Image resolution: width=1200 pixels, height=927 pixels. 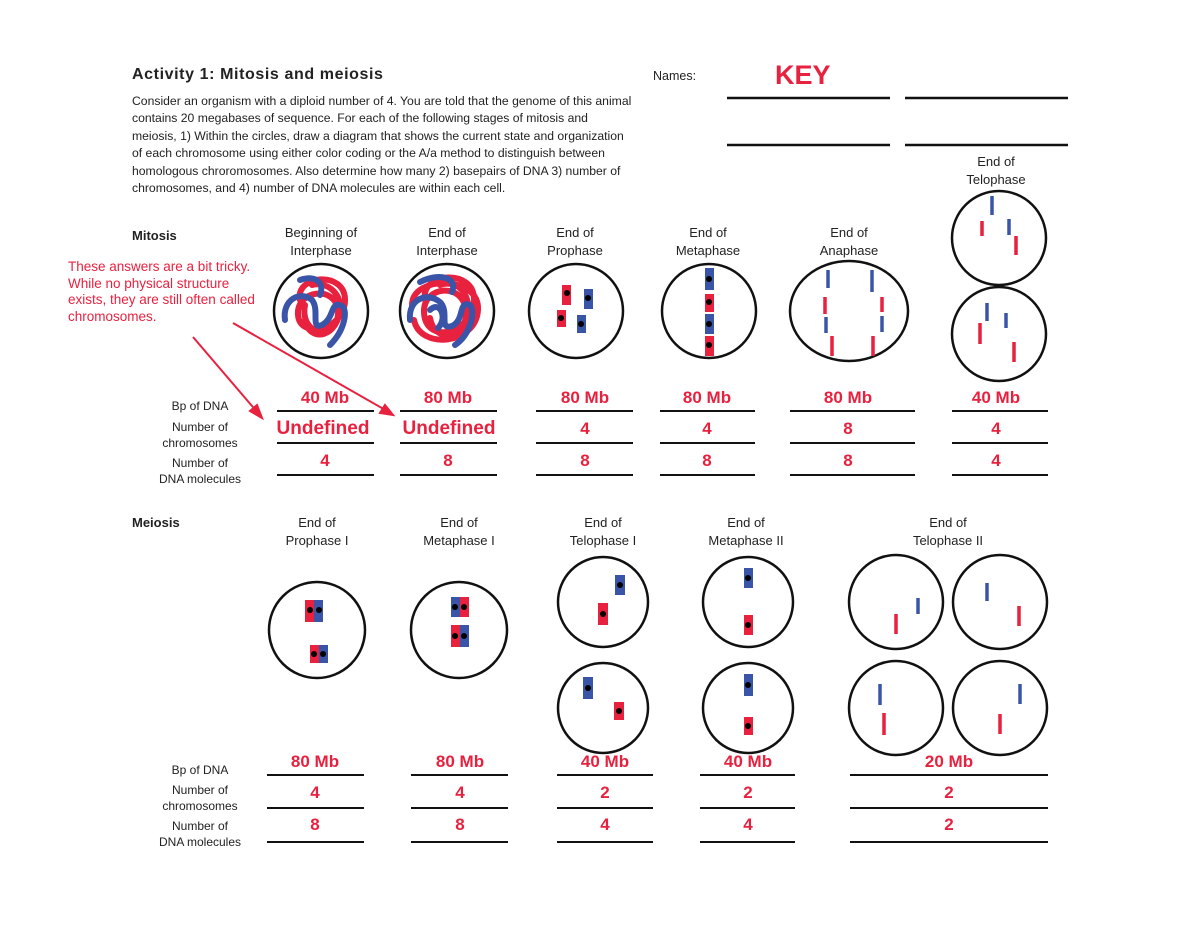 What do you see at coordinates (708, 241) in the screenshot?
I see `stage-header: End of Metaphase` at bounding box center [708, 241].